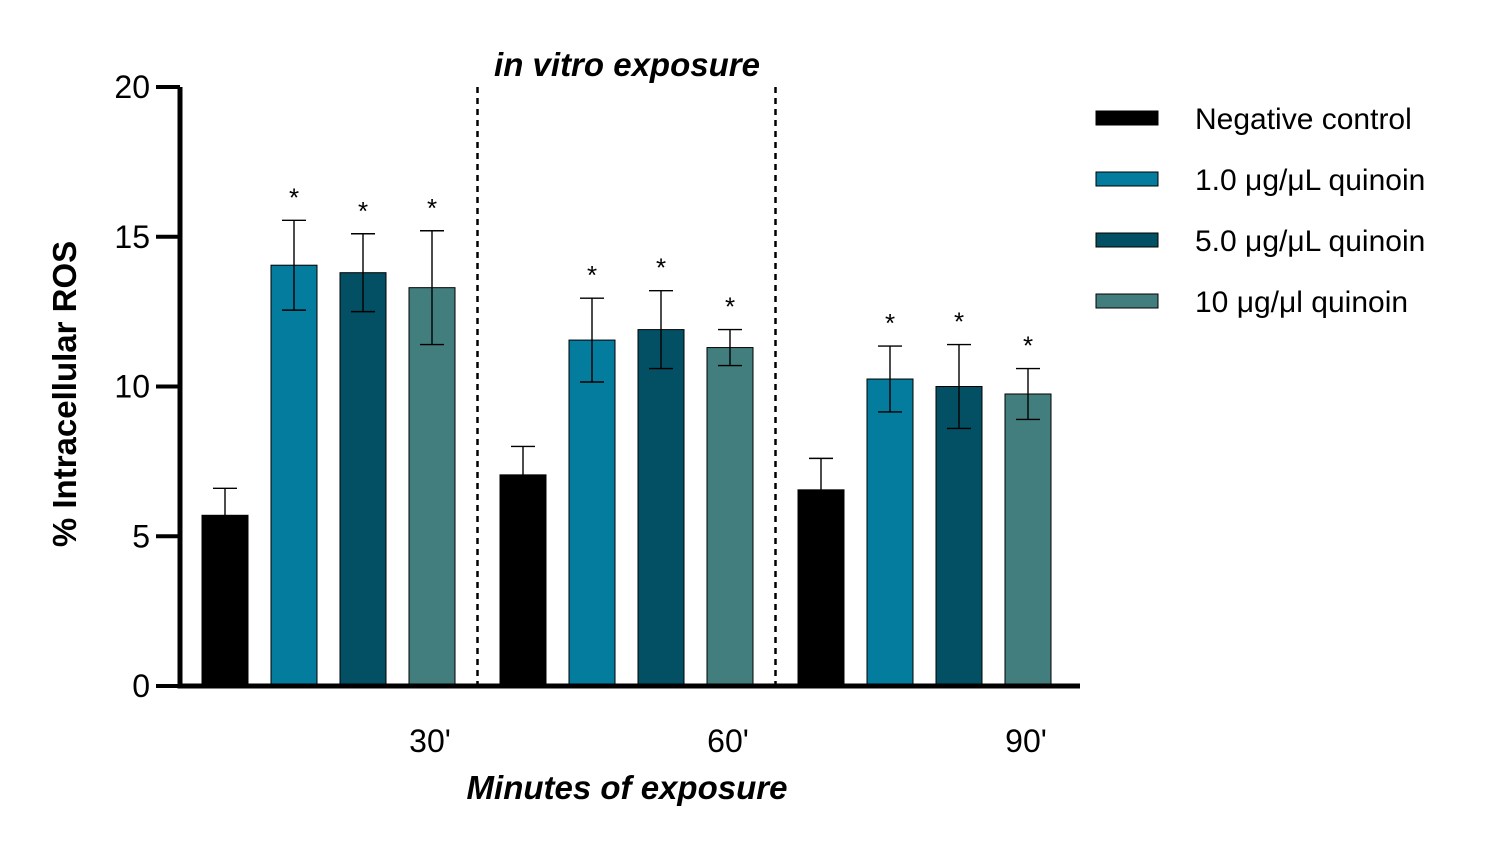 The image size is (1493, 854). Describe the element at coordinates (132, 87) in the screenshot. I see `y-tick-label: 20` at that location.